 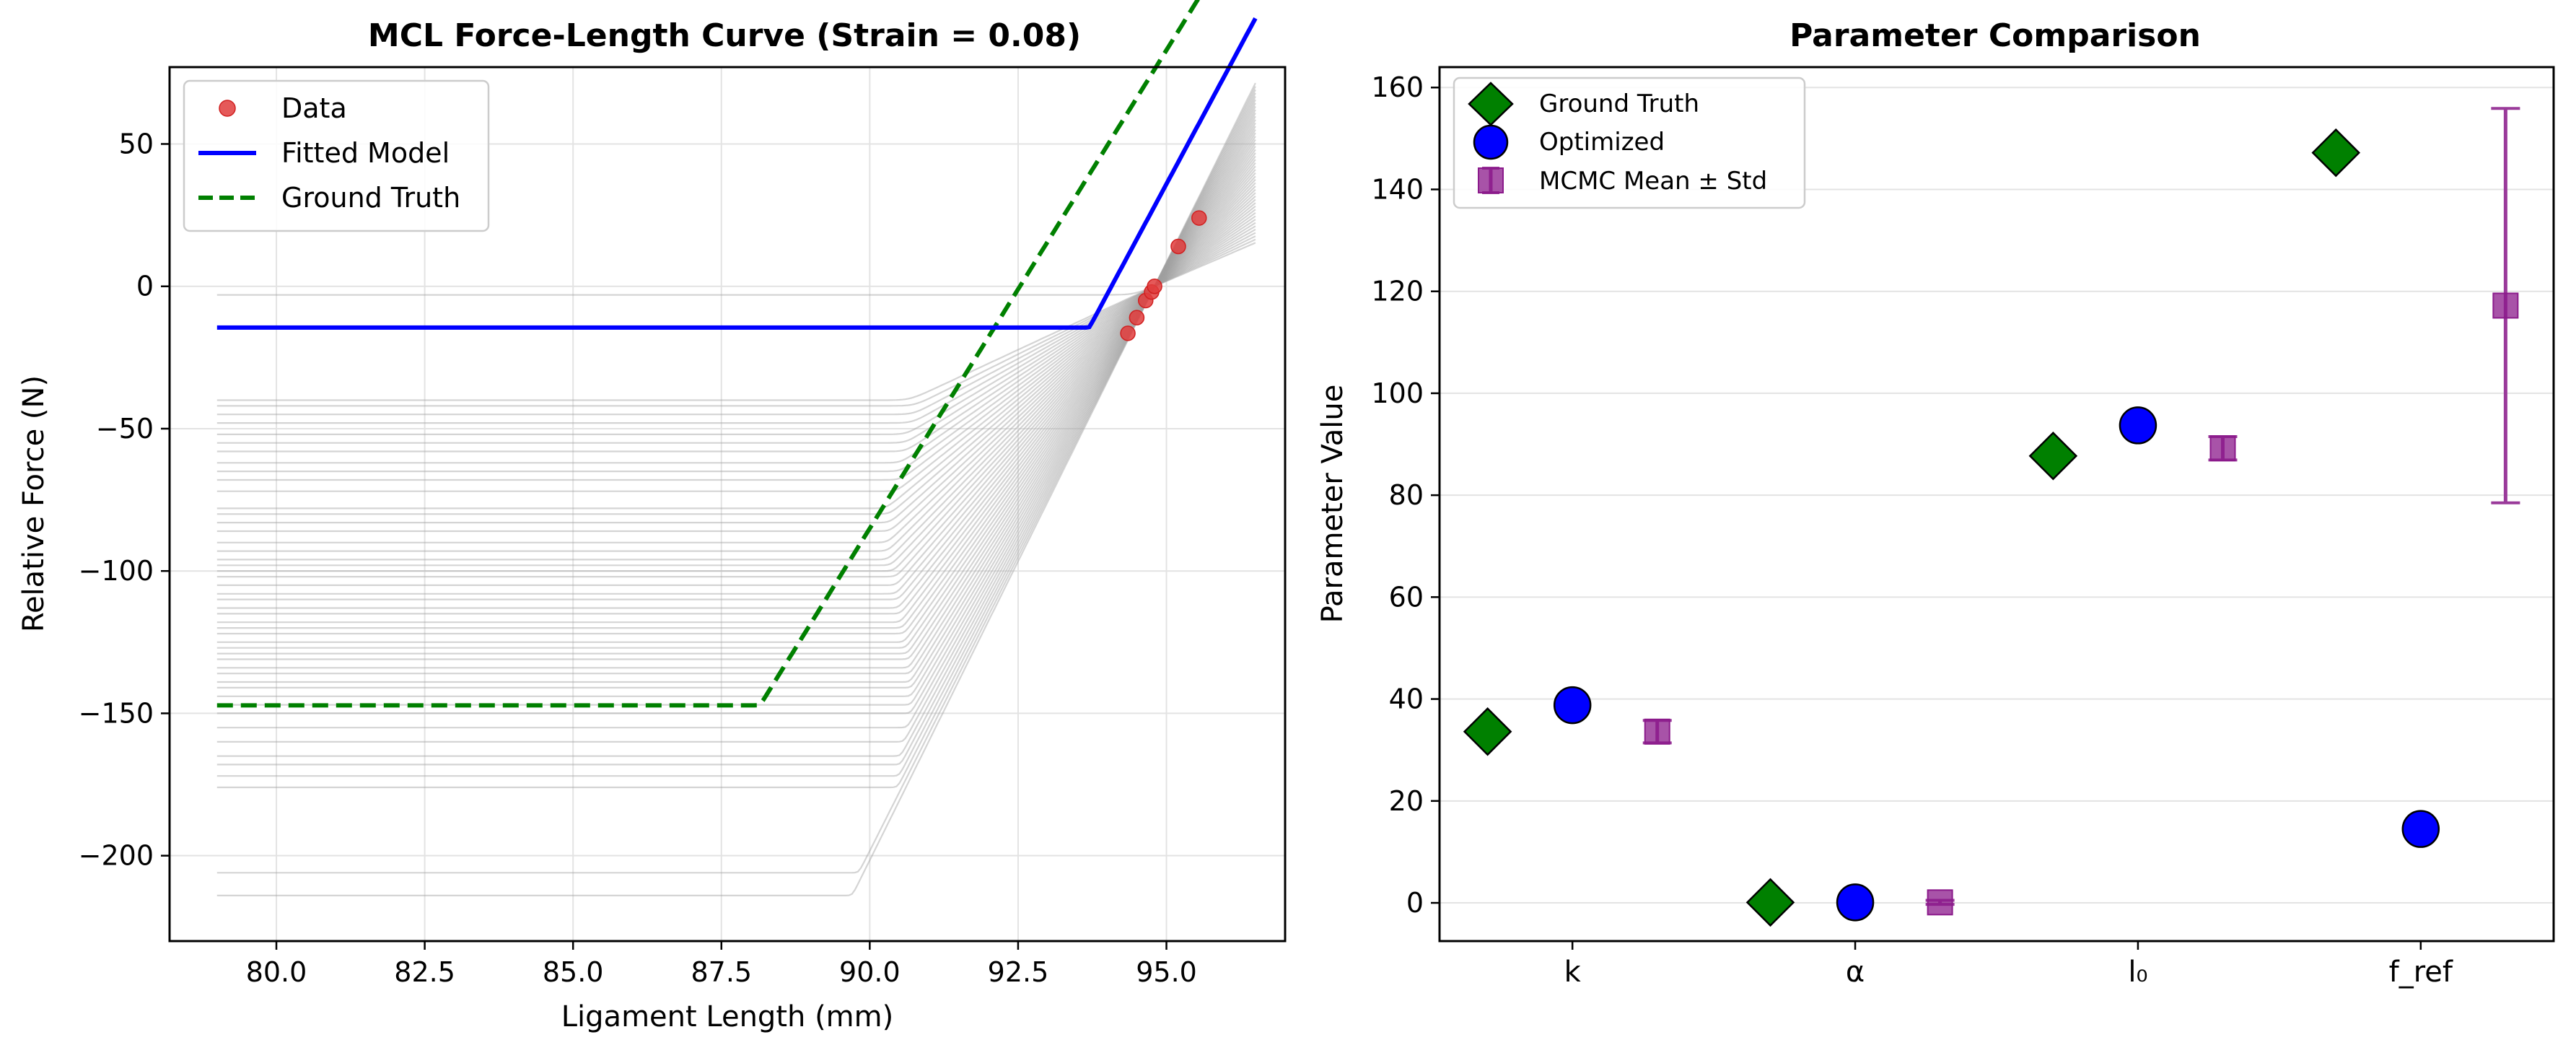 I want to click on legend-mcmc-square, so click(x=1491, y=180).